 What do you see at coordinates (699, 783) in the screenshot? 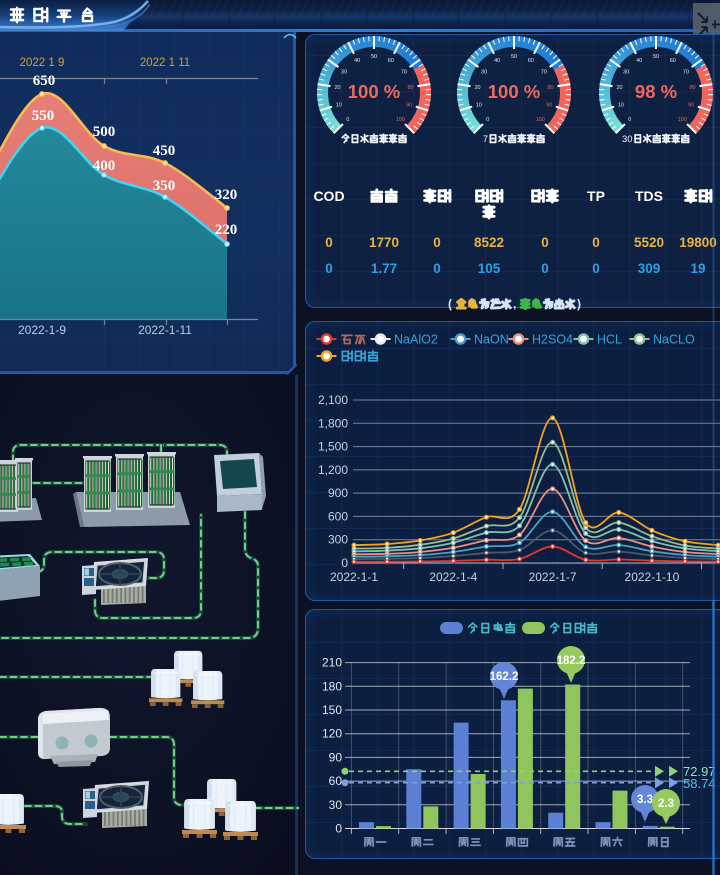
I see `svg-text: 58.74` at bounding box center [699, 783].